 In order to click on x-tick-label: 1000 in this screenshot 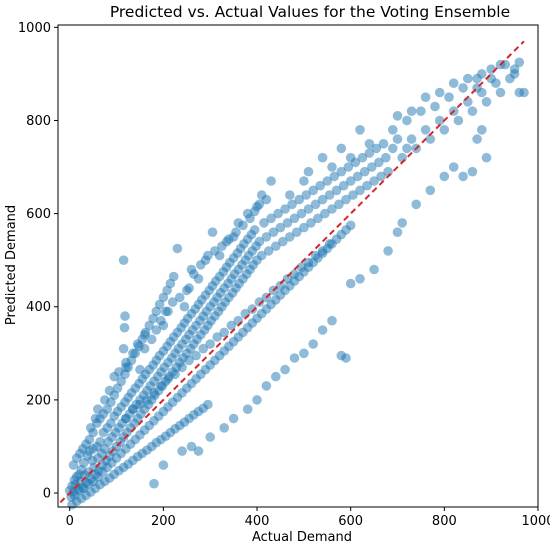, I will do `click(535, 521)`.